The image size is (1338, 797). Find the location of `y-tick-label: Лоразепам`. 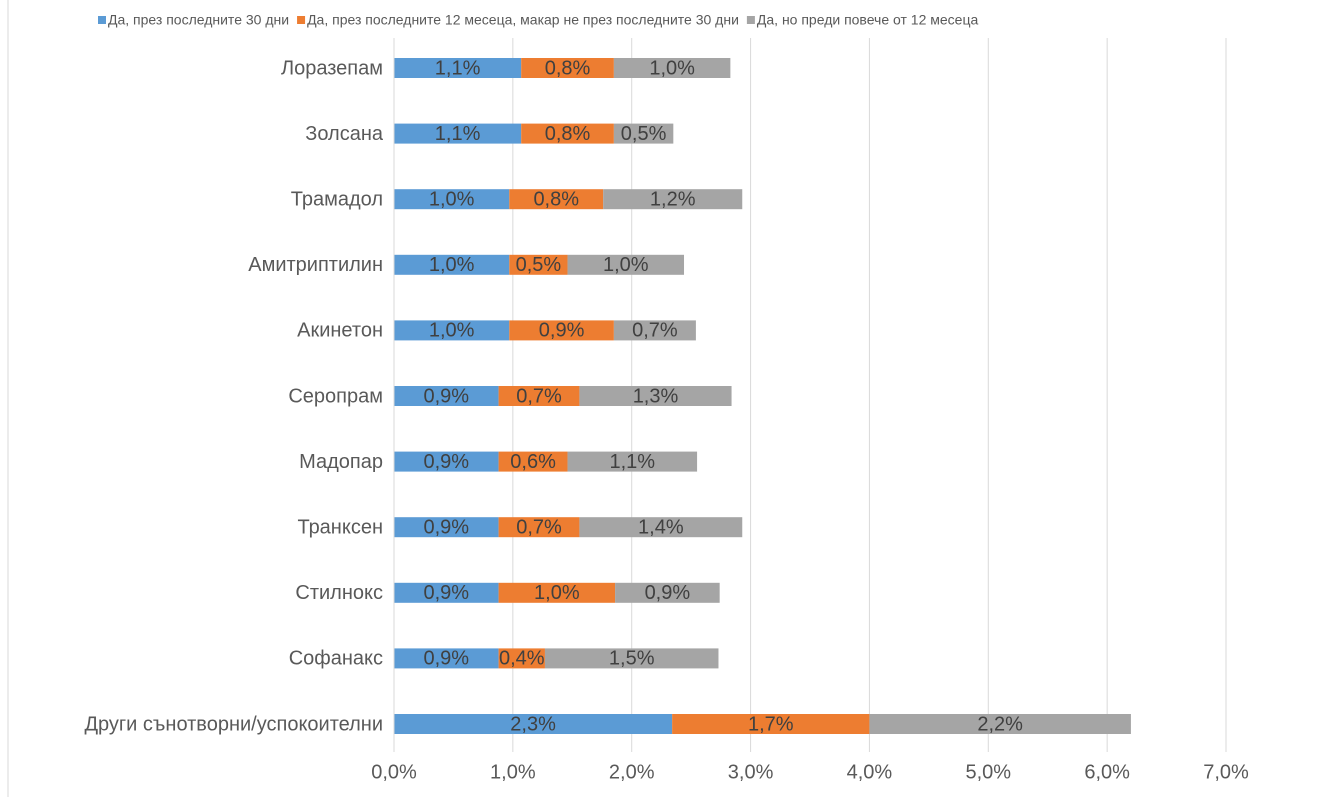

y-tick-label: Лоразепам is located at coordinates (332, 68).